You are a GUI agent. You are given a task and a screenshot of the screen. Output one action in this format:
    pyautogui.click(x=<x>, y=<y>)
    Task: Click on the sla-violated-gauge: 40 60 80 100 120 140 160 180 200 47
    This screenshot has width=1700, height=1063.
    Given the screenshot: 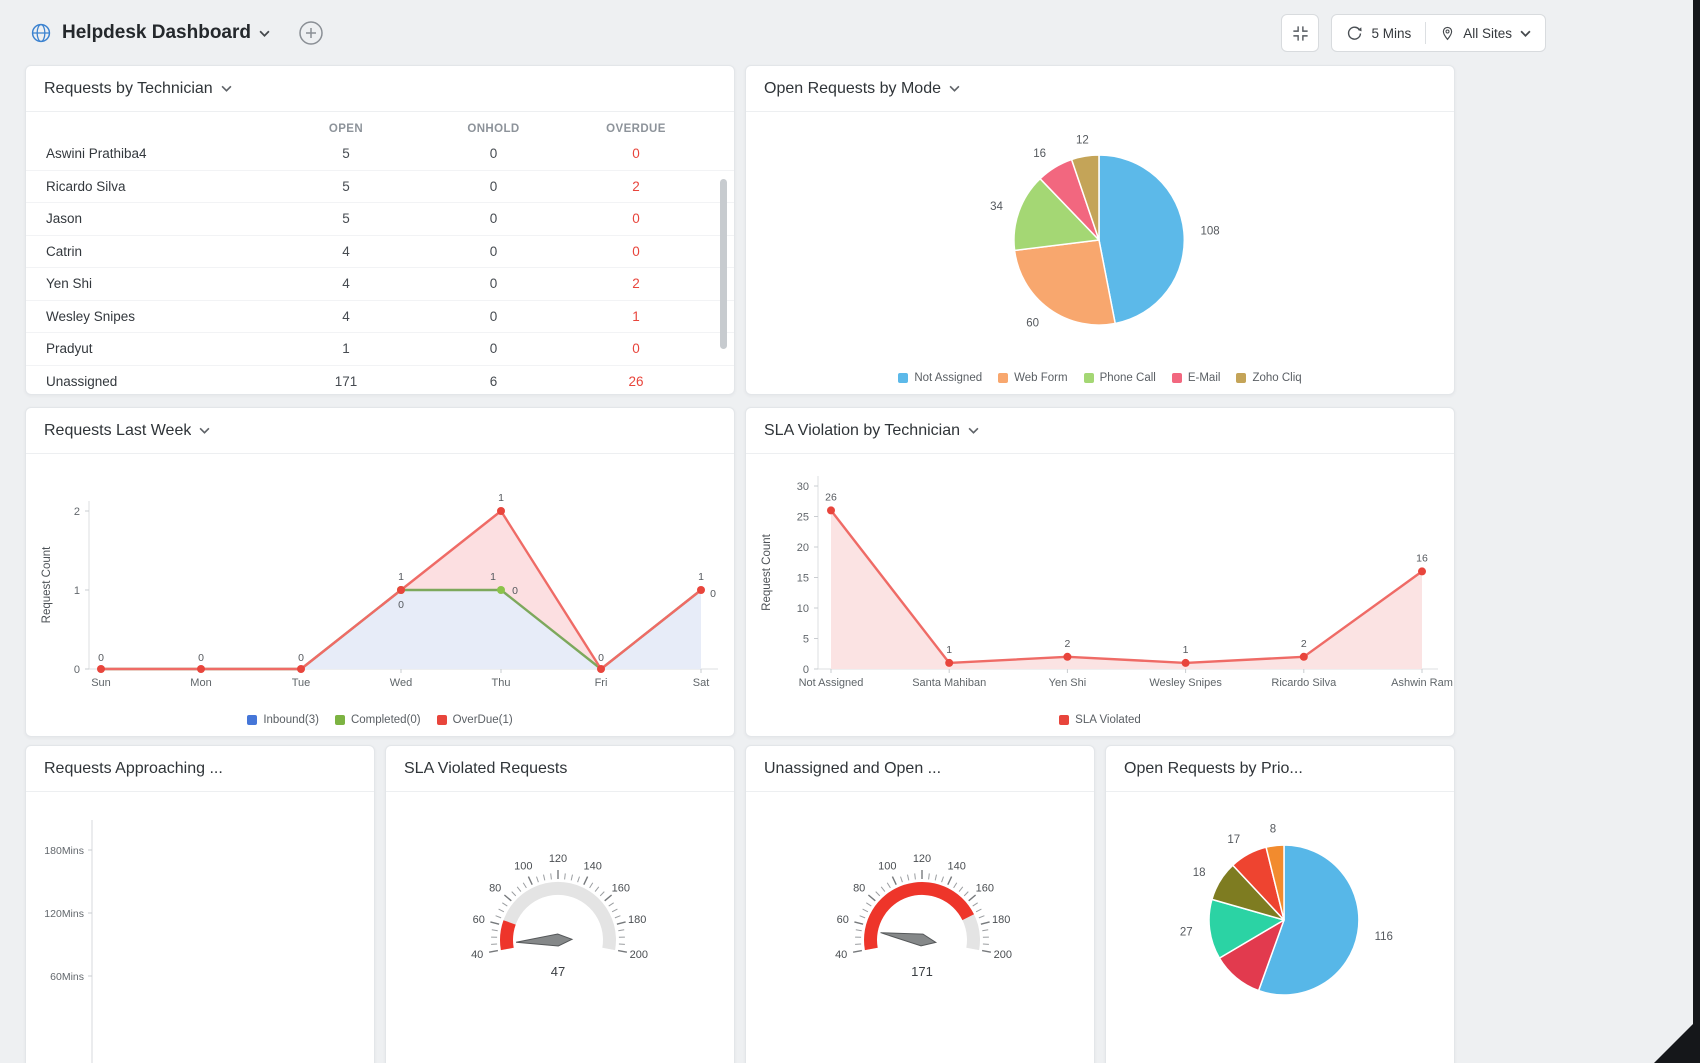 What is the action you would take?
    pyautogui.click(x=560, y=927)
    